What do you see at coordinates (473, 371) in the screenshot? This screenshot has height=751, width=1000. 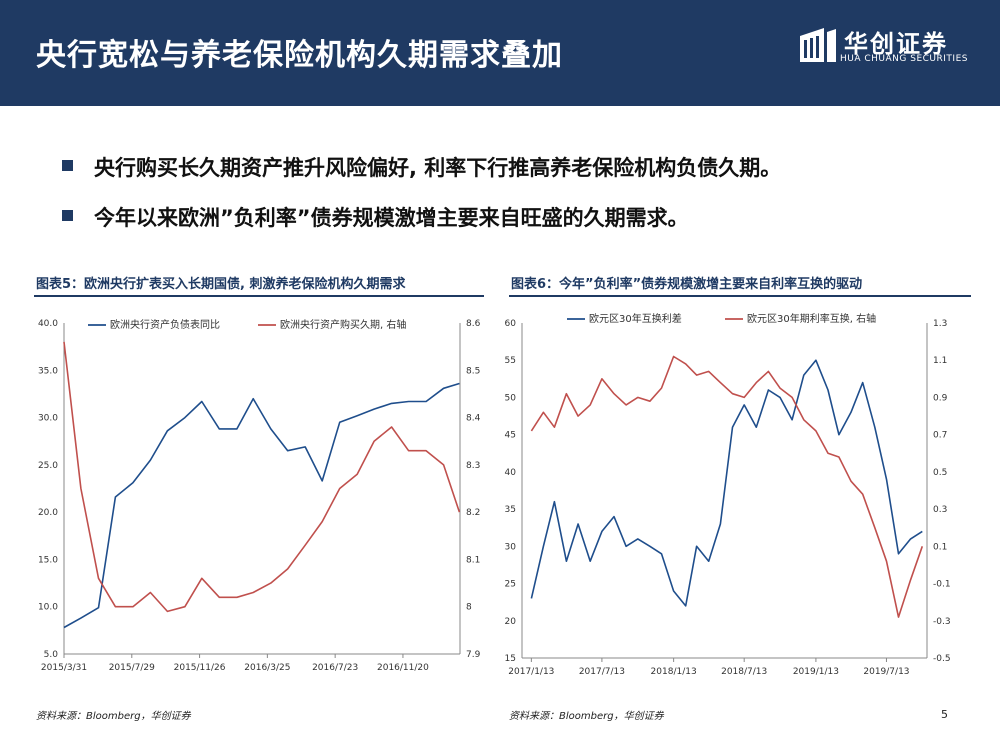 I see `y-tick-label-right: 8.5` at bounding box center [473, 371].